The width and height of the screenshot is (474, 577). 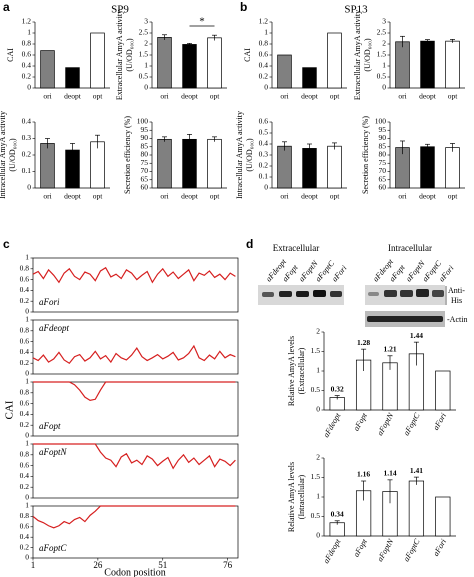 What do you see at coordinates (383, 154) in the screenshot?
I see `y-tick-label: 80` at bounding box center [383, 154].